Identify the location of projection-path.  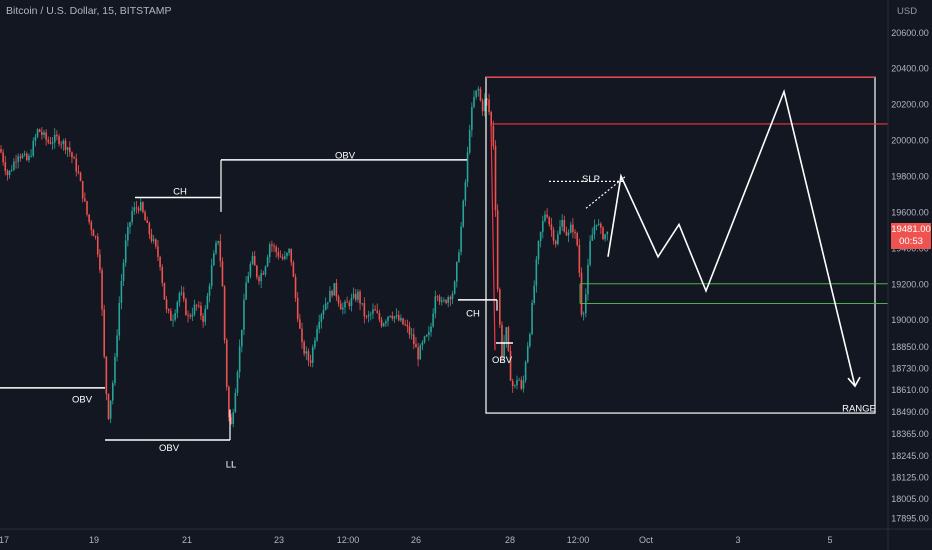
(731, 237).